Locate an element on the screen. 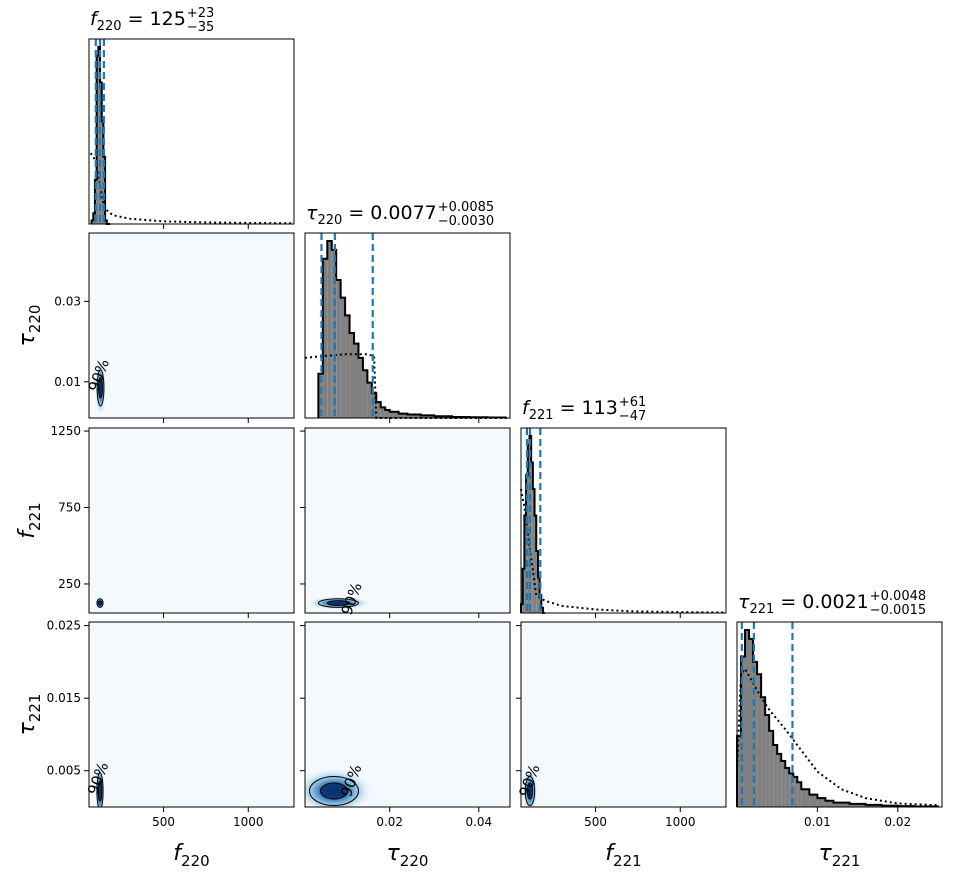  title-lower: −35 is located at coordinates (200, 27).